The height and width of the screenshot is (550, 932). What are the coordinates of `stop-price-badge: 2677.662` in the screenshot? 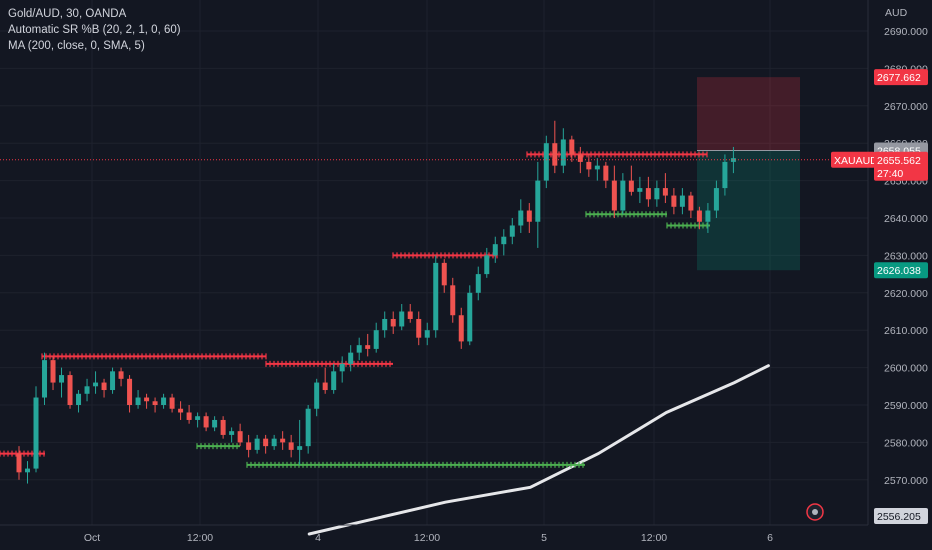 It's located at (901, 77).